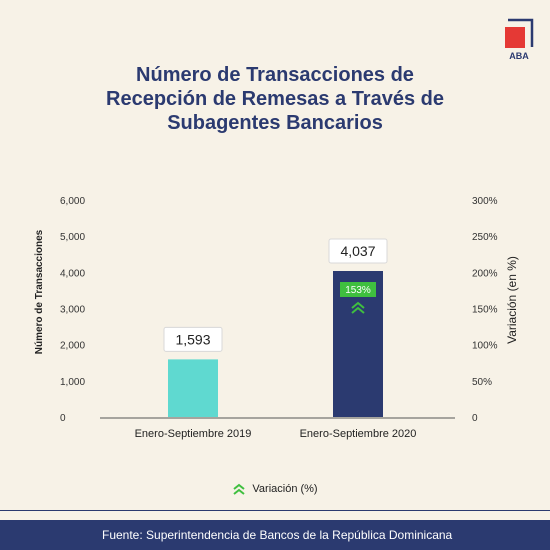 The image size is (550, 550). I want to click on title-line-2: Recepción de Remesas a Través de, so click(275, 99).